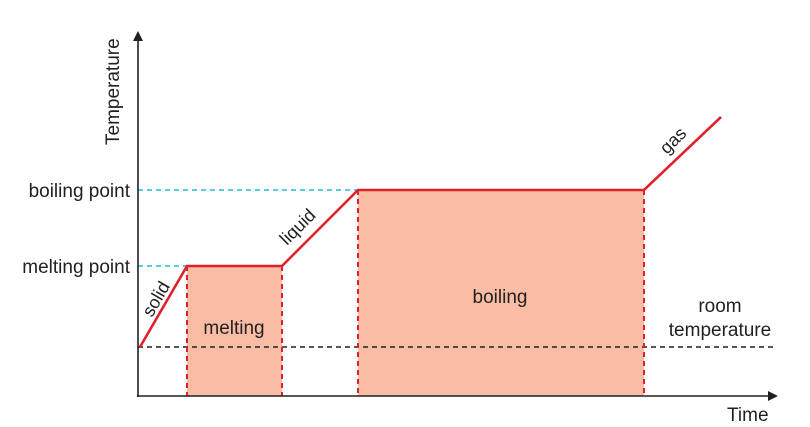  Describe the element at coordinates (233, 328) in the screenshot. I see `melting-label: melting` at that location.